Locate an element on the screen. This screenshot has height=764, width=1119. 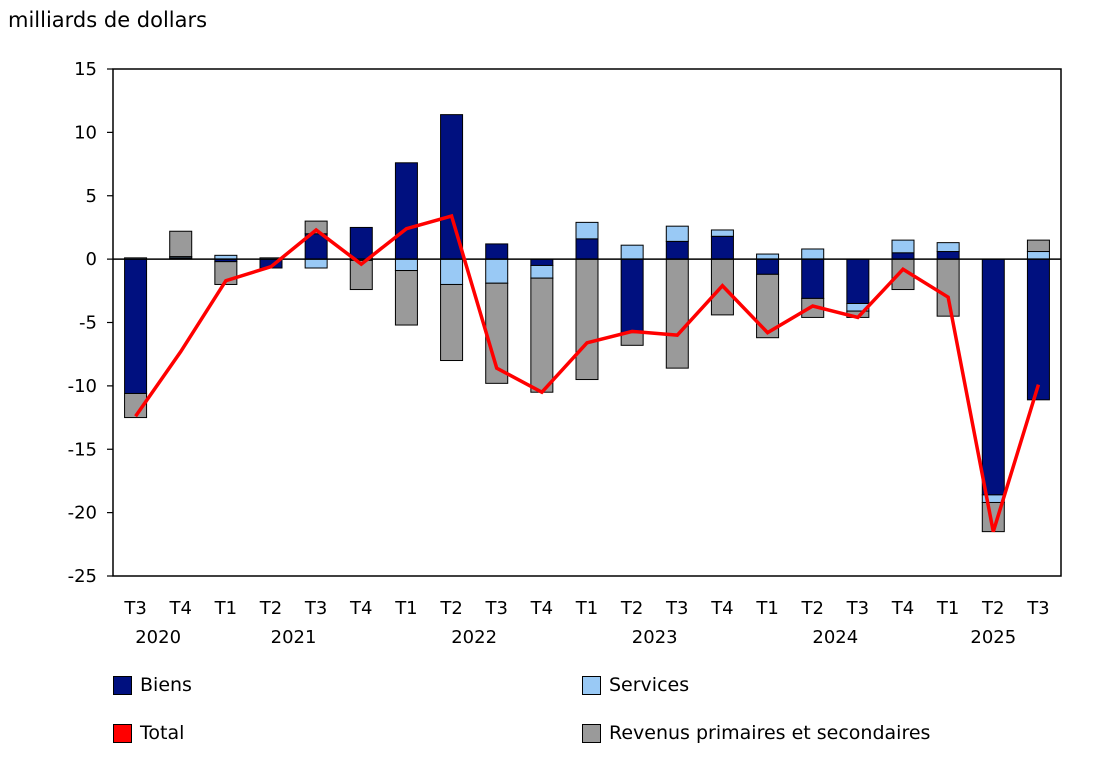
legend-swatch-biens is located at coordinates (122, 685).